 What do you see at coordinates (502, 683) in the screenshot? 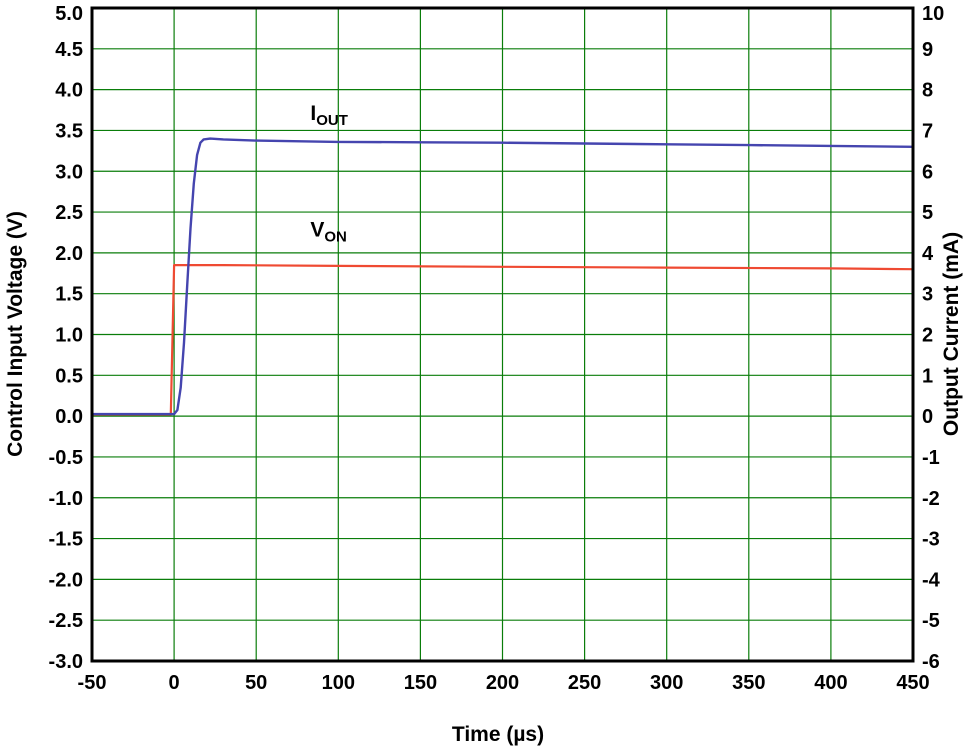
I see `x-tick-label: 200` at bounding box center [502, 683].